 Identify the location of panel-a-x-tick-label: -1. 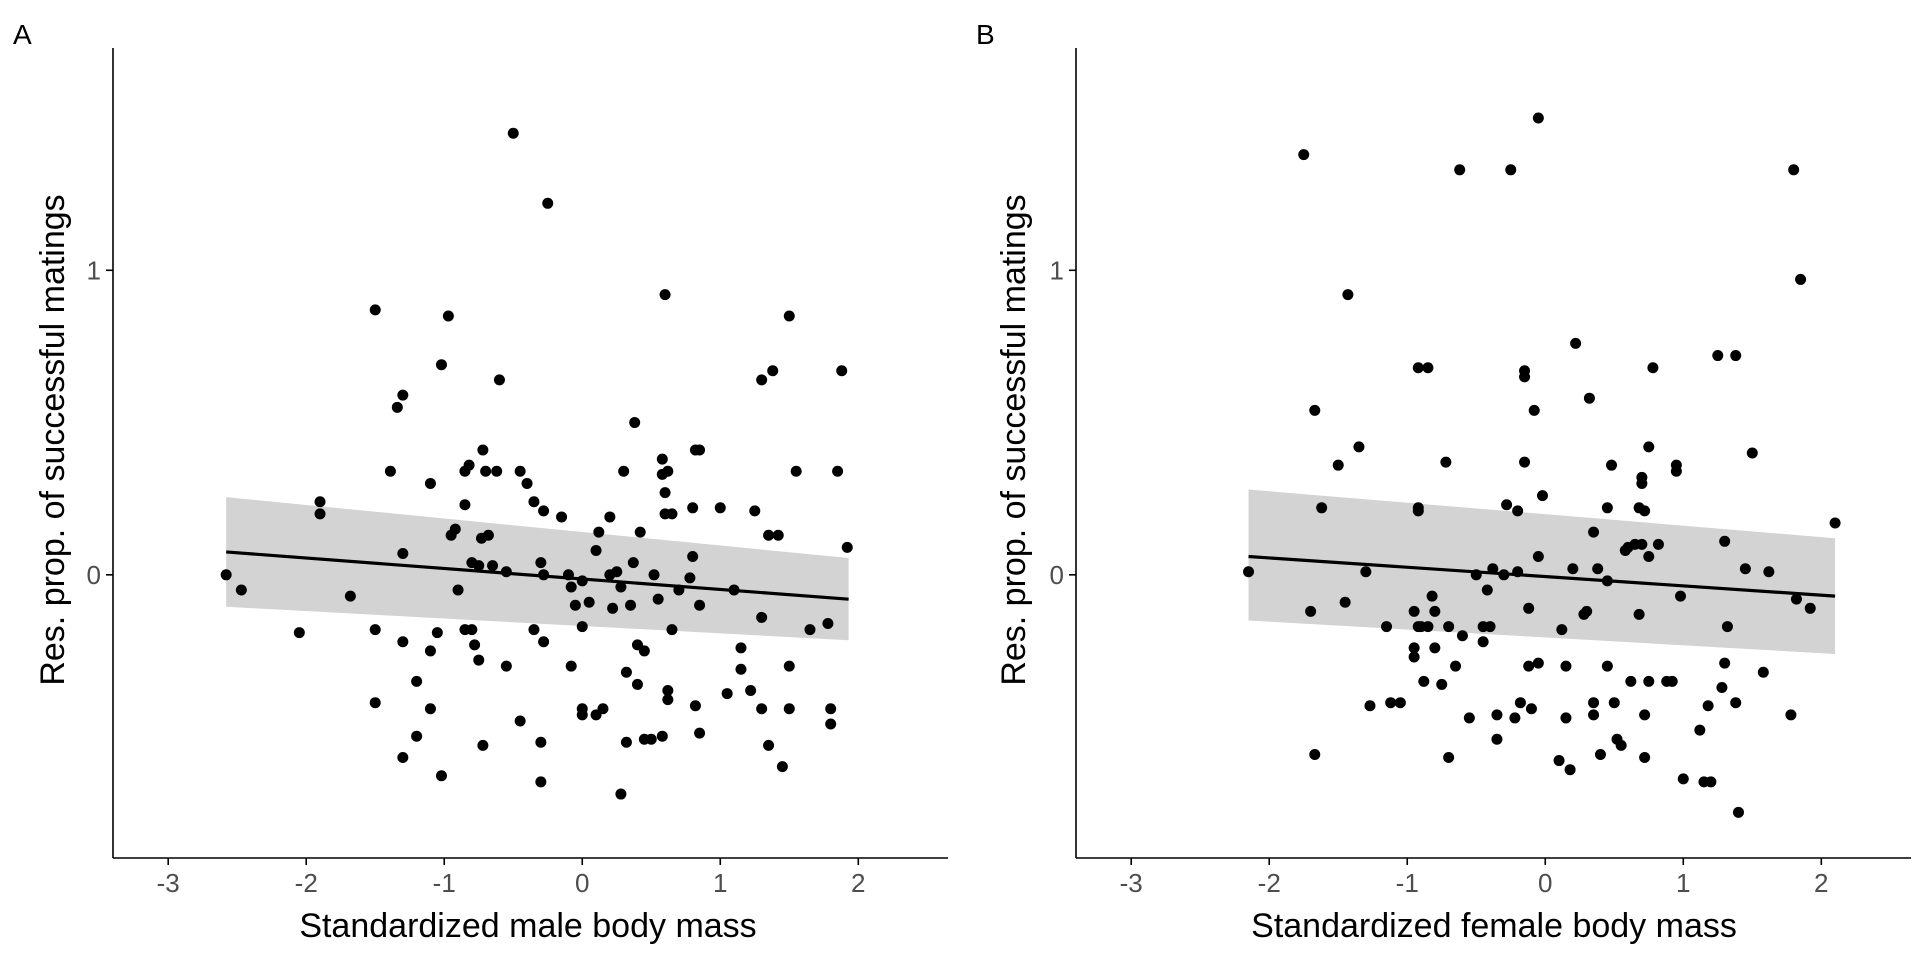
(444, 883).